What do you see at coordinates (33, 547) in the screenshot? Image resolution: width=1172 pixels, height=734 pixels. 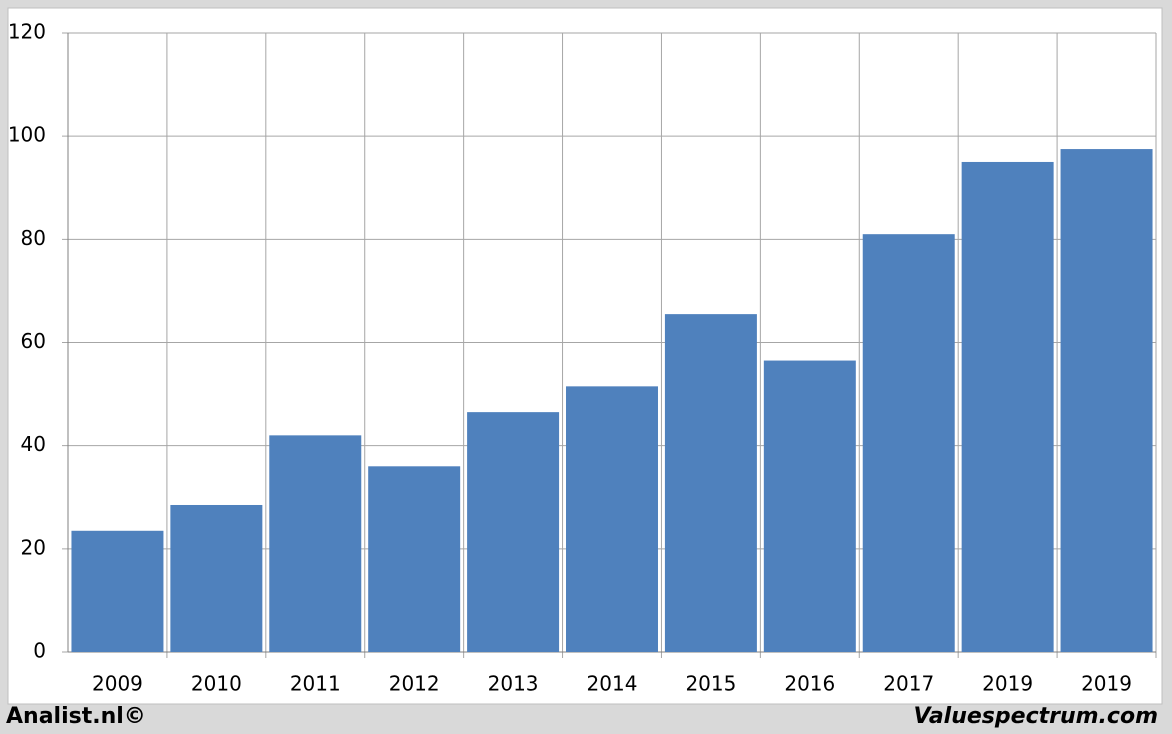 I see `y-tick-label: 20` at bounding box center [33, 547].